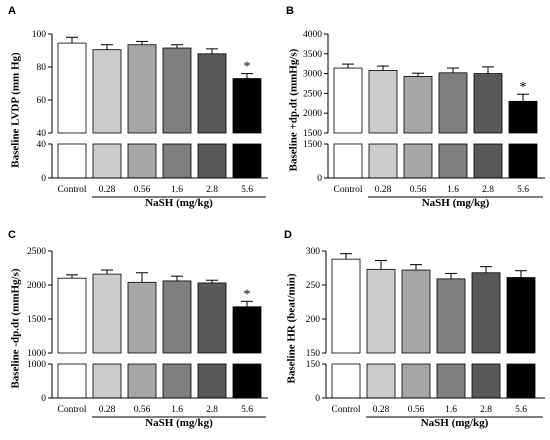 Image resolution: width=550 pixels, height=440 pixels. I want to click on y-axis-label: Baseline LVDP (mm Hg), so click(16, 110).